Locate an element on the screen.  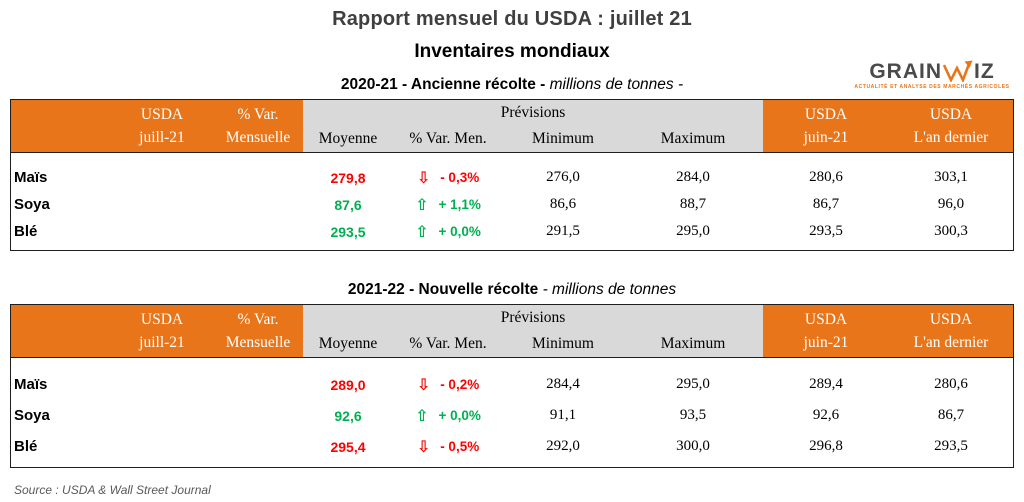
cell-usda-juin: 289,4 is located at coordinates (826, 384).